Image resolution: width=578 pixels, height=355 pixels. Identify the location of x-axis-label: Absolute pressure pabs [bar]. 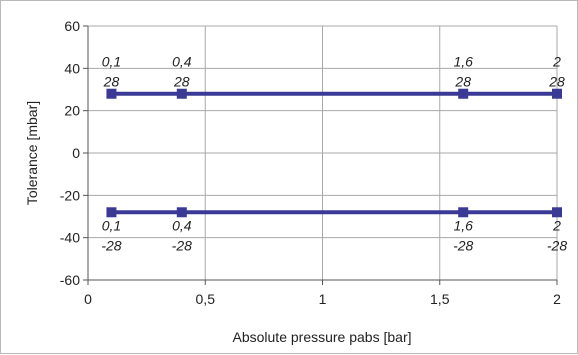
(322, 337).